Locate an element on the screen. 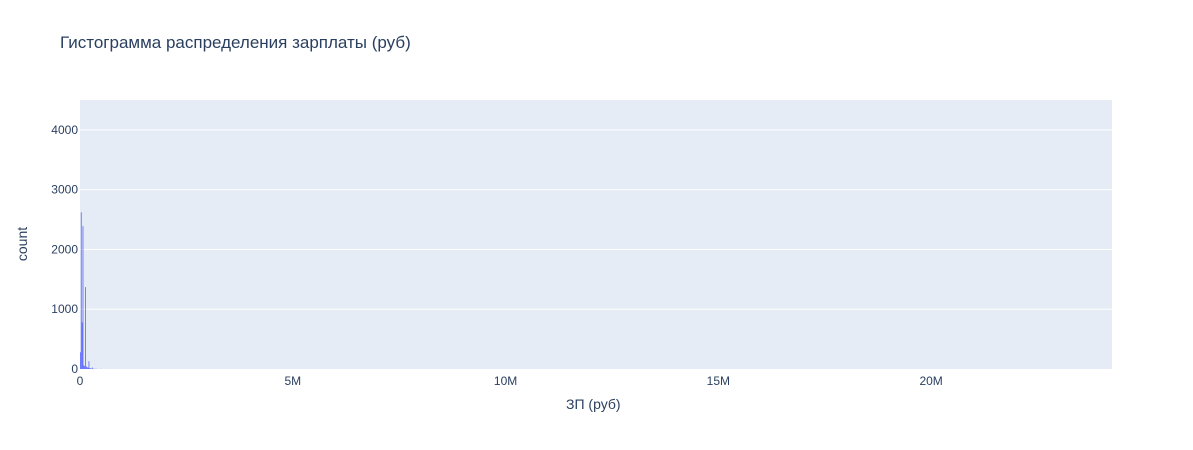 The height and width of the screenshot is (450, 1193). x-tick-label: 15M is located at coordinates (718, 381).